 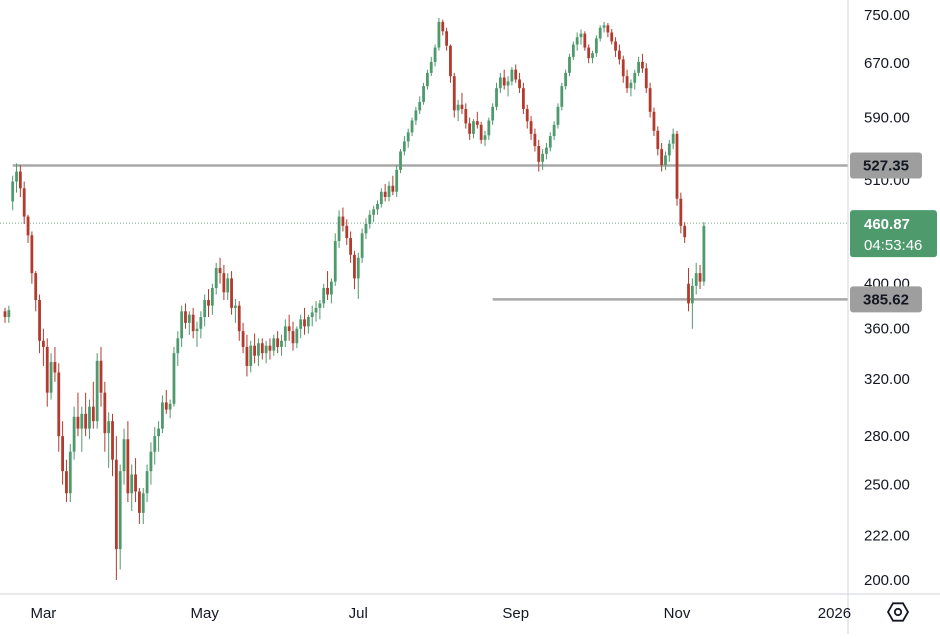 I want to click on y-tick-label: 222.00, so click(x=887, y=535).